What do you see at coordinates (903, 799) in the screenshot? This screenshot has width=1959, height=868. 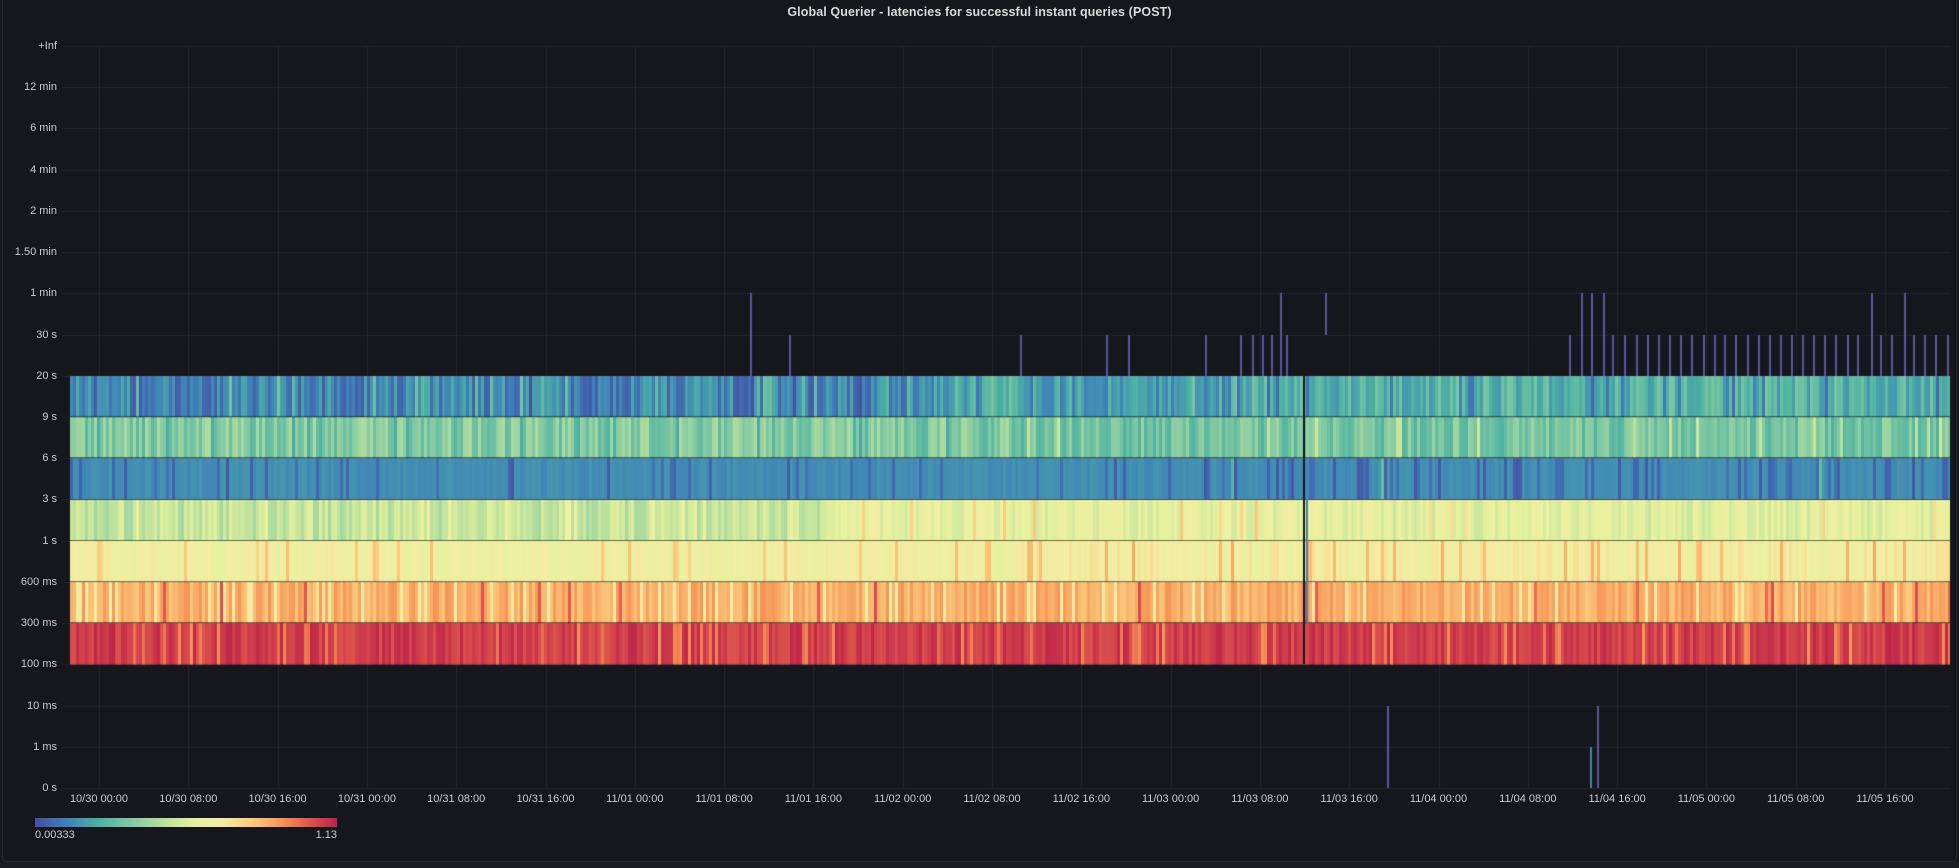 I see `x-axis-label: 11/02 00:00` at bounding box center [903, 799].